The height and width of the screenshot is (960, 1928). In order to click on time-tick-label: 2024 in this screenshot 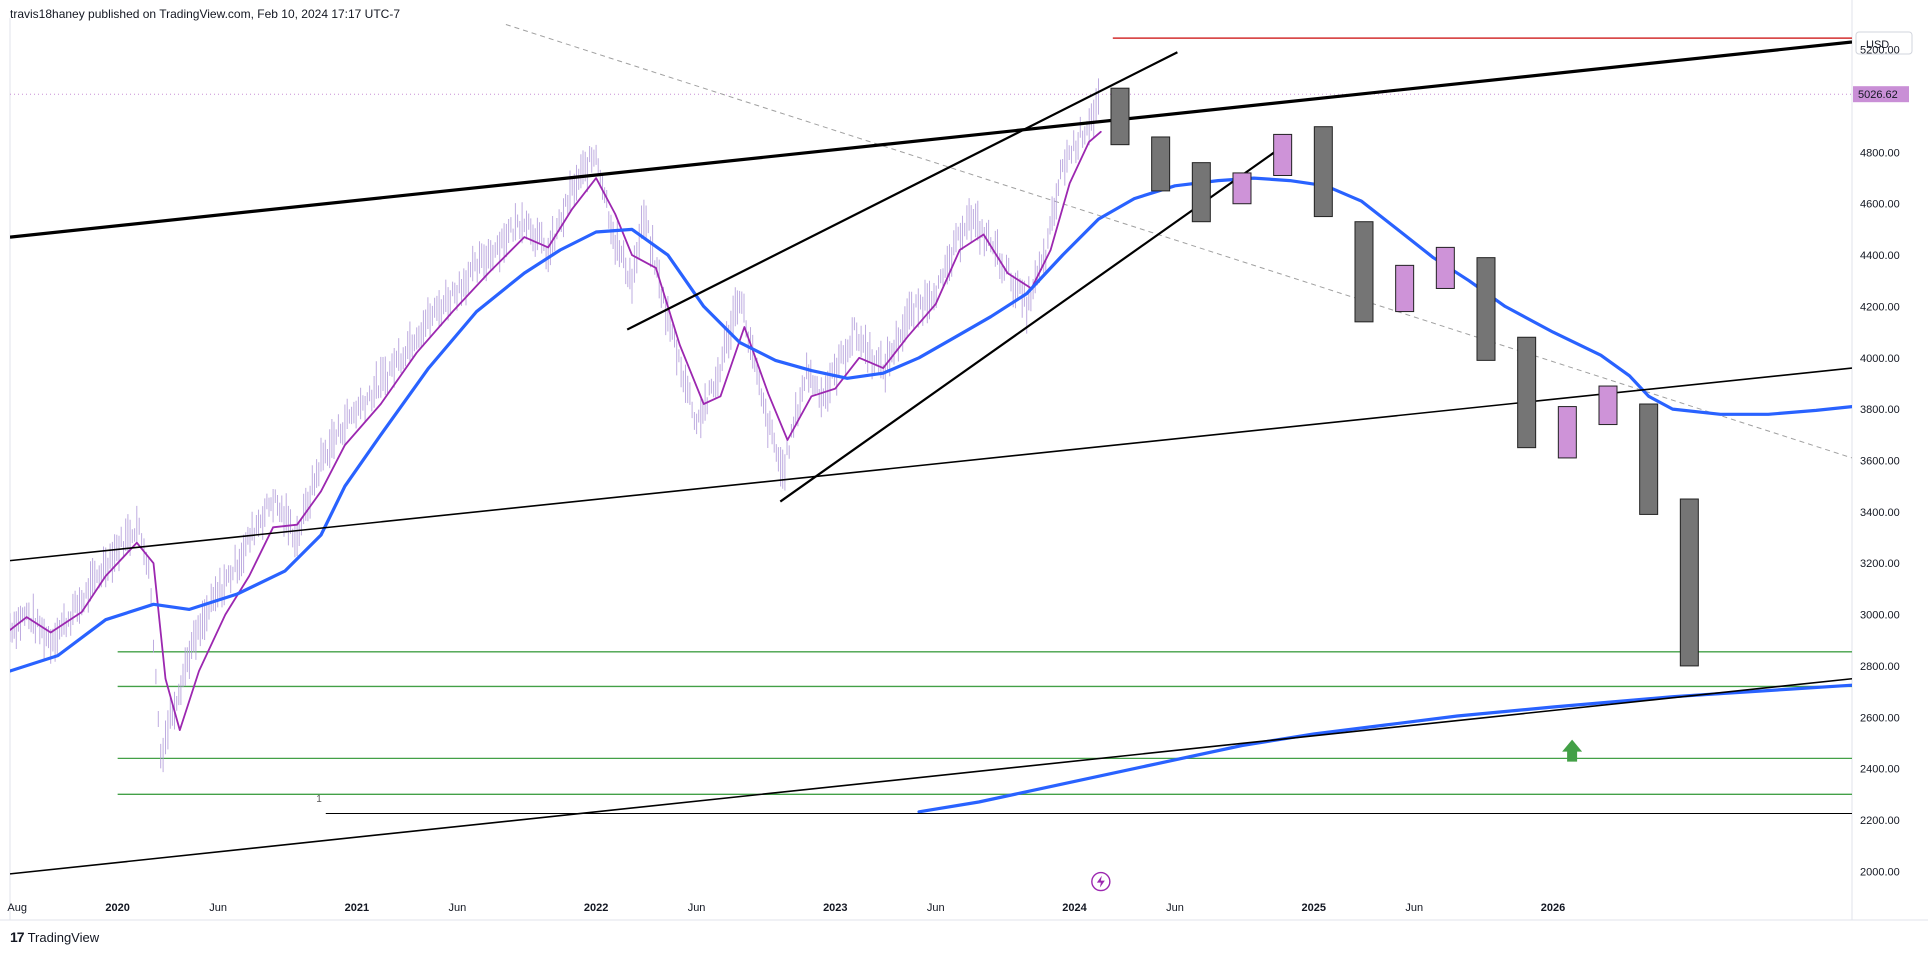, I will do `click(1074, 908)`.